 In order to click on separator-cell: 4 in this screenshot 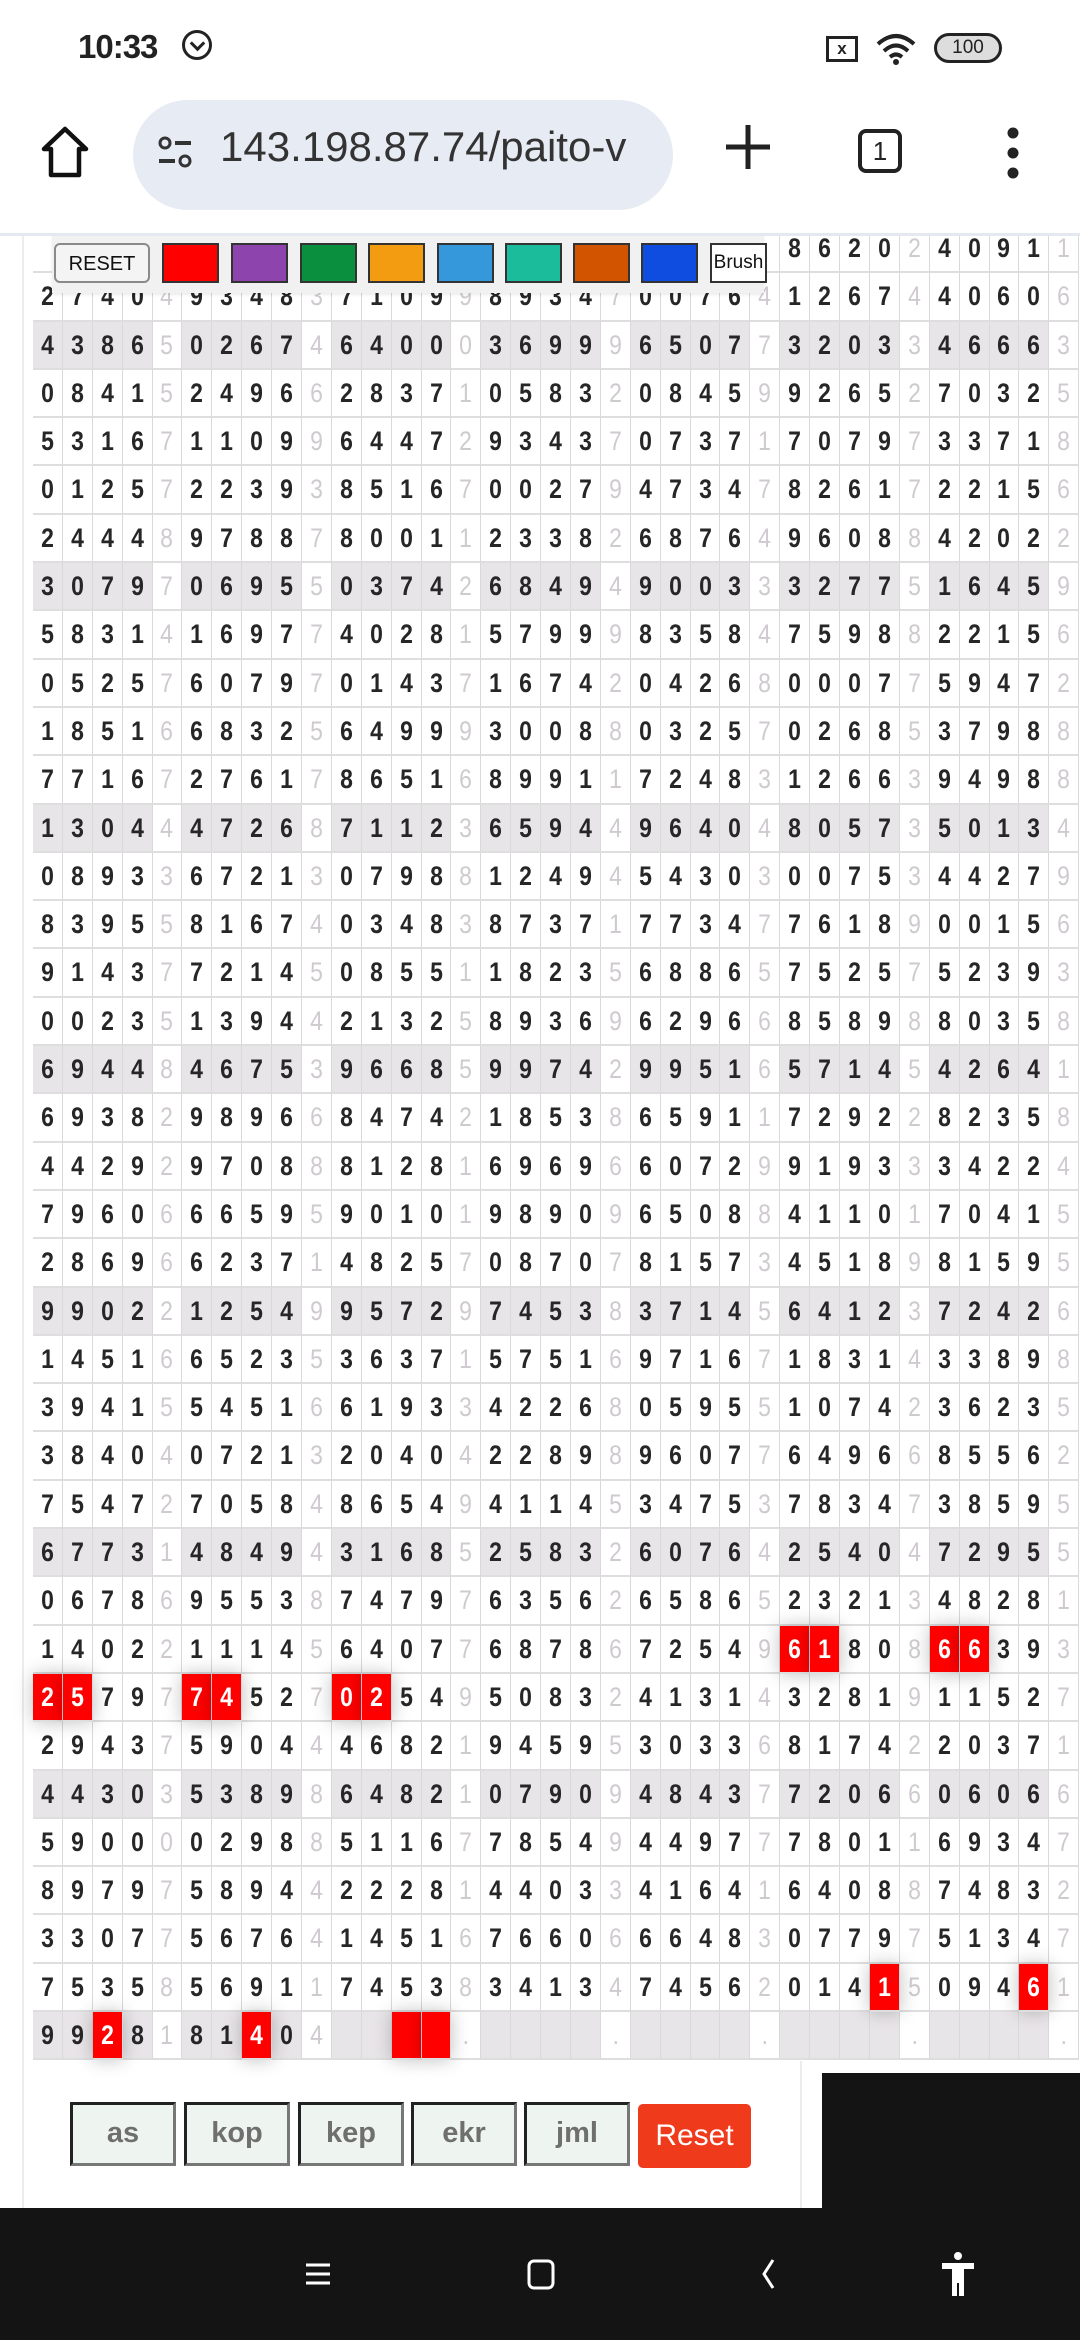, I will do `click(1064, 828)`.